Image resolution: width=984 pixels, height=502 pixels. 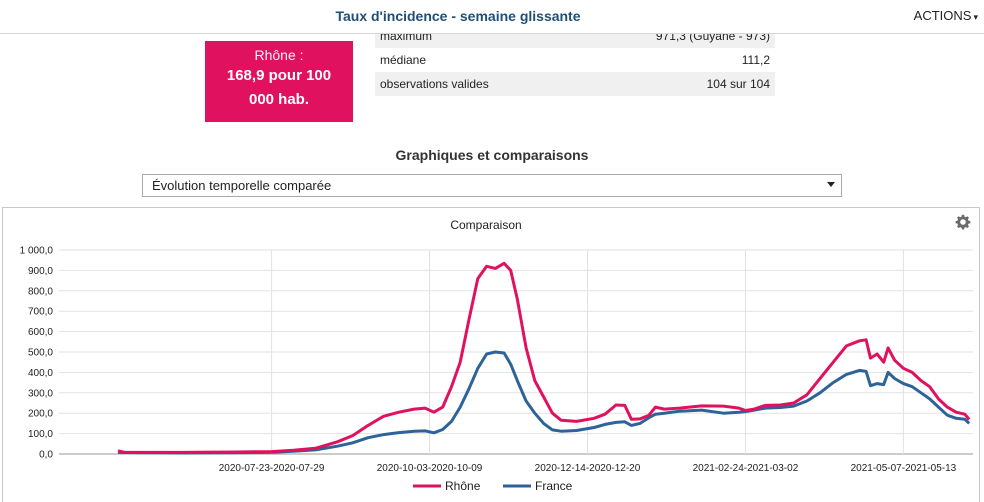 What do you see at coordinates (40, 312) in the screenshot?
I see `y-tick-label: 700,0` at bounding box center [40, 312].